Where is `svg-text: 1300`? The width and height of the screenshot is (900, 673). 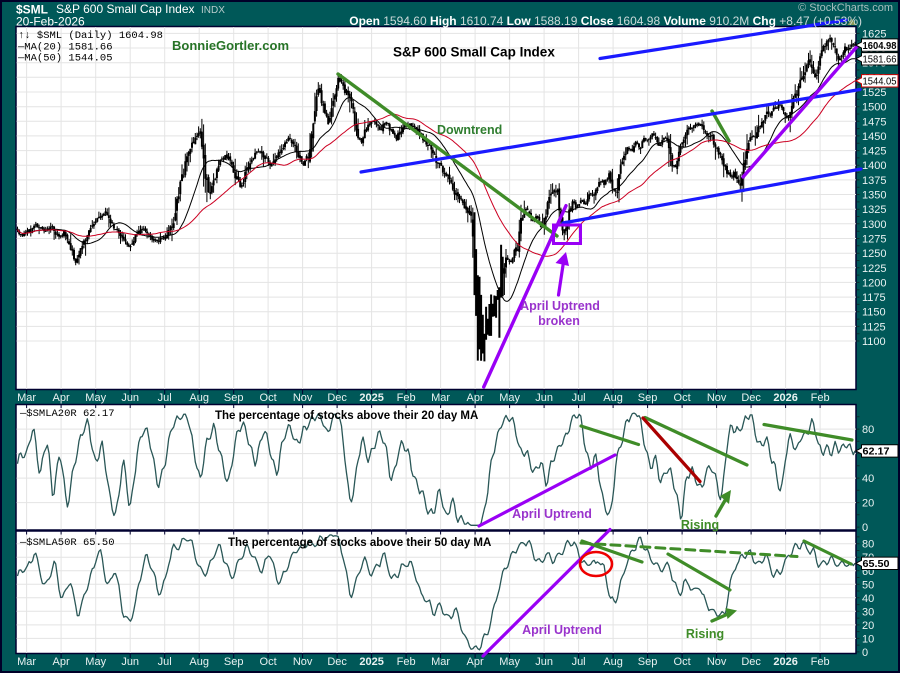 svg-text: 1300 is located at coordinates (874, 225).